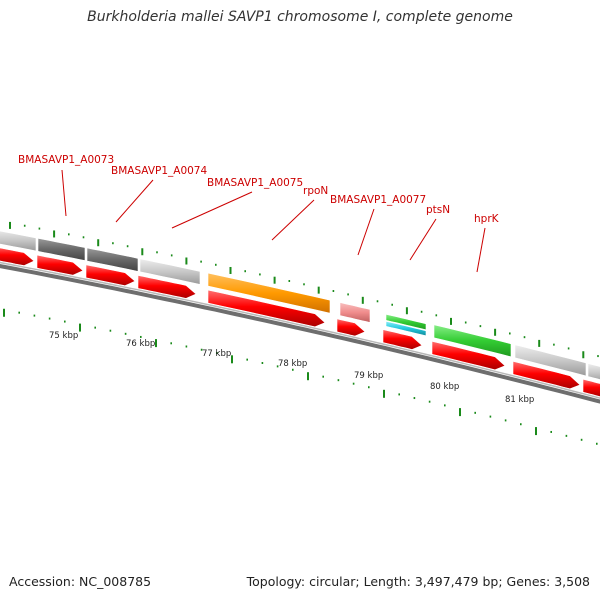  What do you see at coordinates (66, 160) in the screenshot?
I see `lbl-a0073: BMASAVP1_A0073` at bounding box center [66, 160].